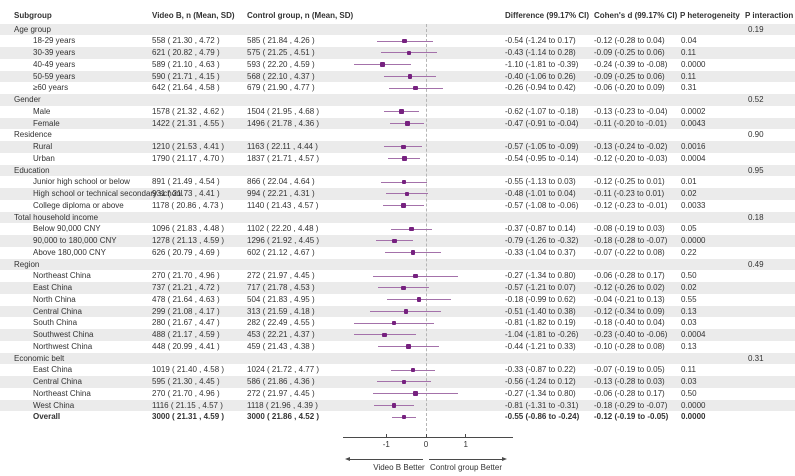 The image size is (795, 476). Describe the element at coordinates (281, 52) in the screenshot. I see `control-group-value: 575 ( 21.25 , 4.51 )` at that location.